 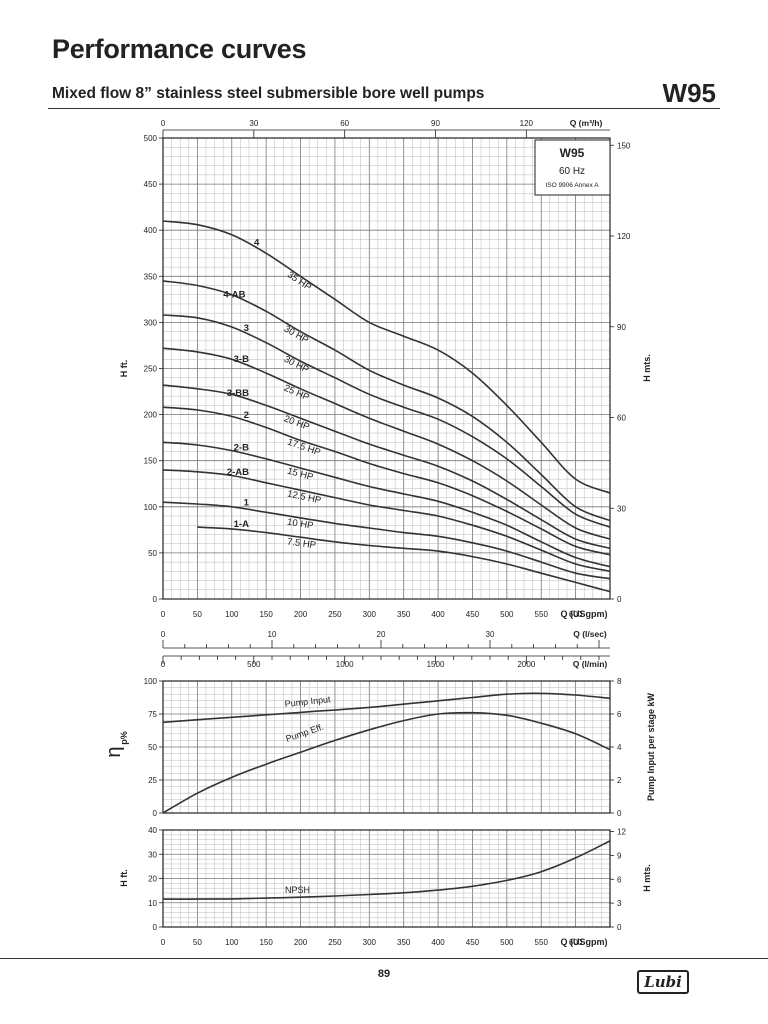 What do you see at coordinates (619, 780) in the screenshot?
I see `y2-tick-label: 2` at bounding box center [619, 780].